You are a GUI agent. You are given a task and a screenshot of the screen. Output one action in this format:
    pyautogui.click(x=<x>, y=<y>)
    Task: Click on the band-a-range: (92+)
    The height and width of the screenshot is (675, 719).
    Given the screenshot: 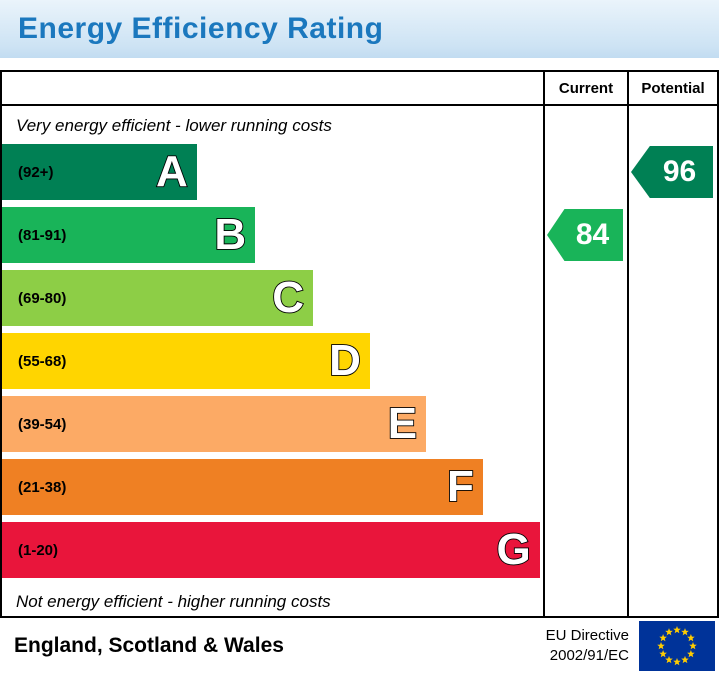 What is the action you would take?
    pyautogui.click(x=36, y=172)
    